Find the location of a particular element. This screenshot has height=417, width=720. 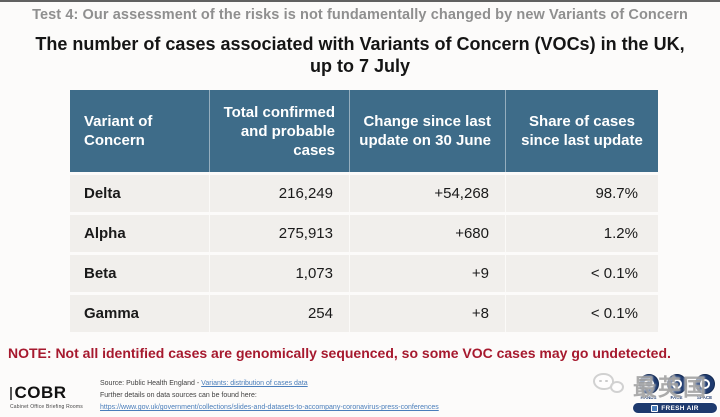

total-cases-value: 275,913 is located at coordinates (280, 233).